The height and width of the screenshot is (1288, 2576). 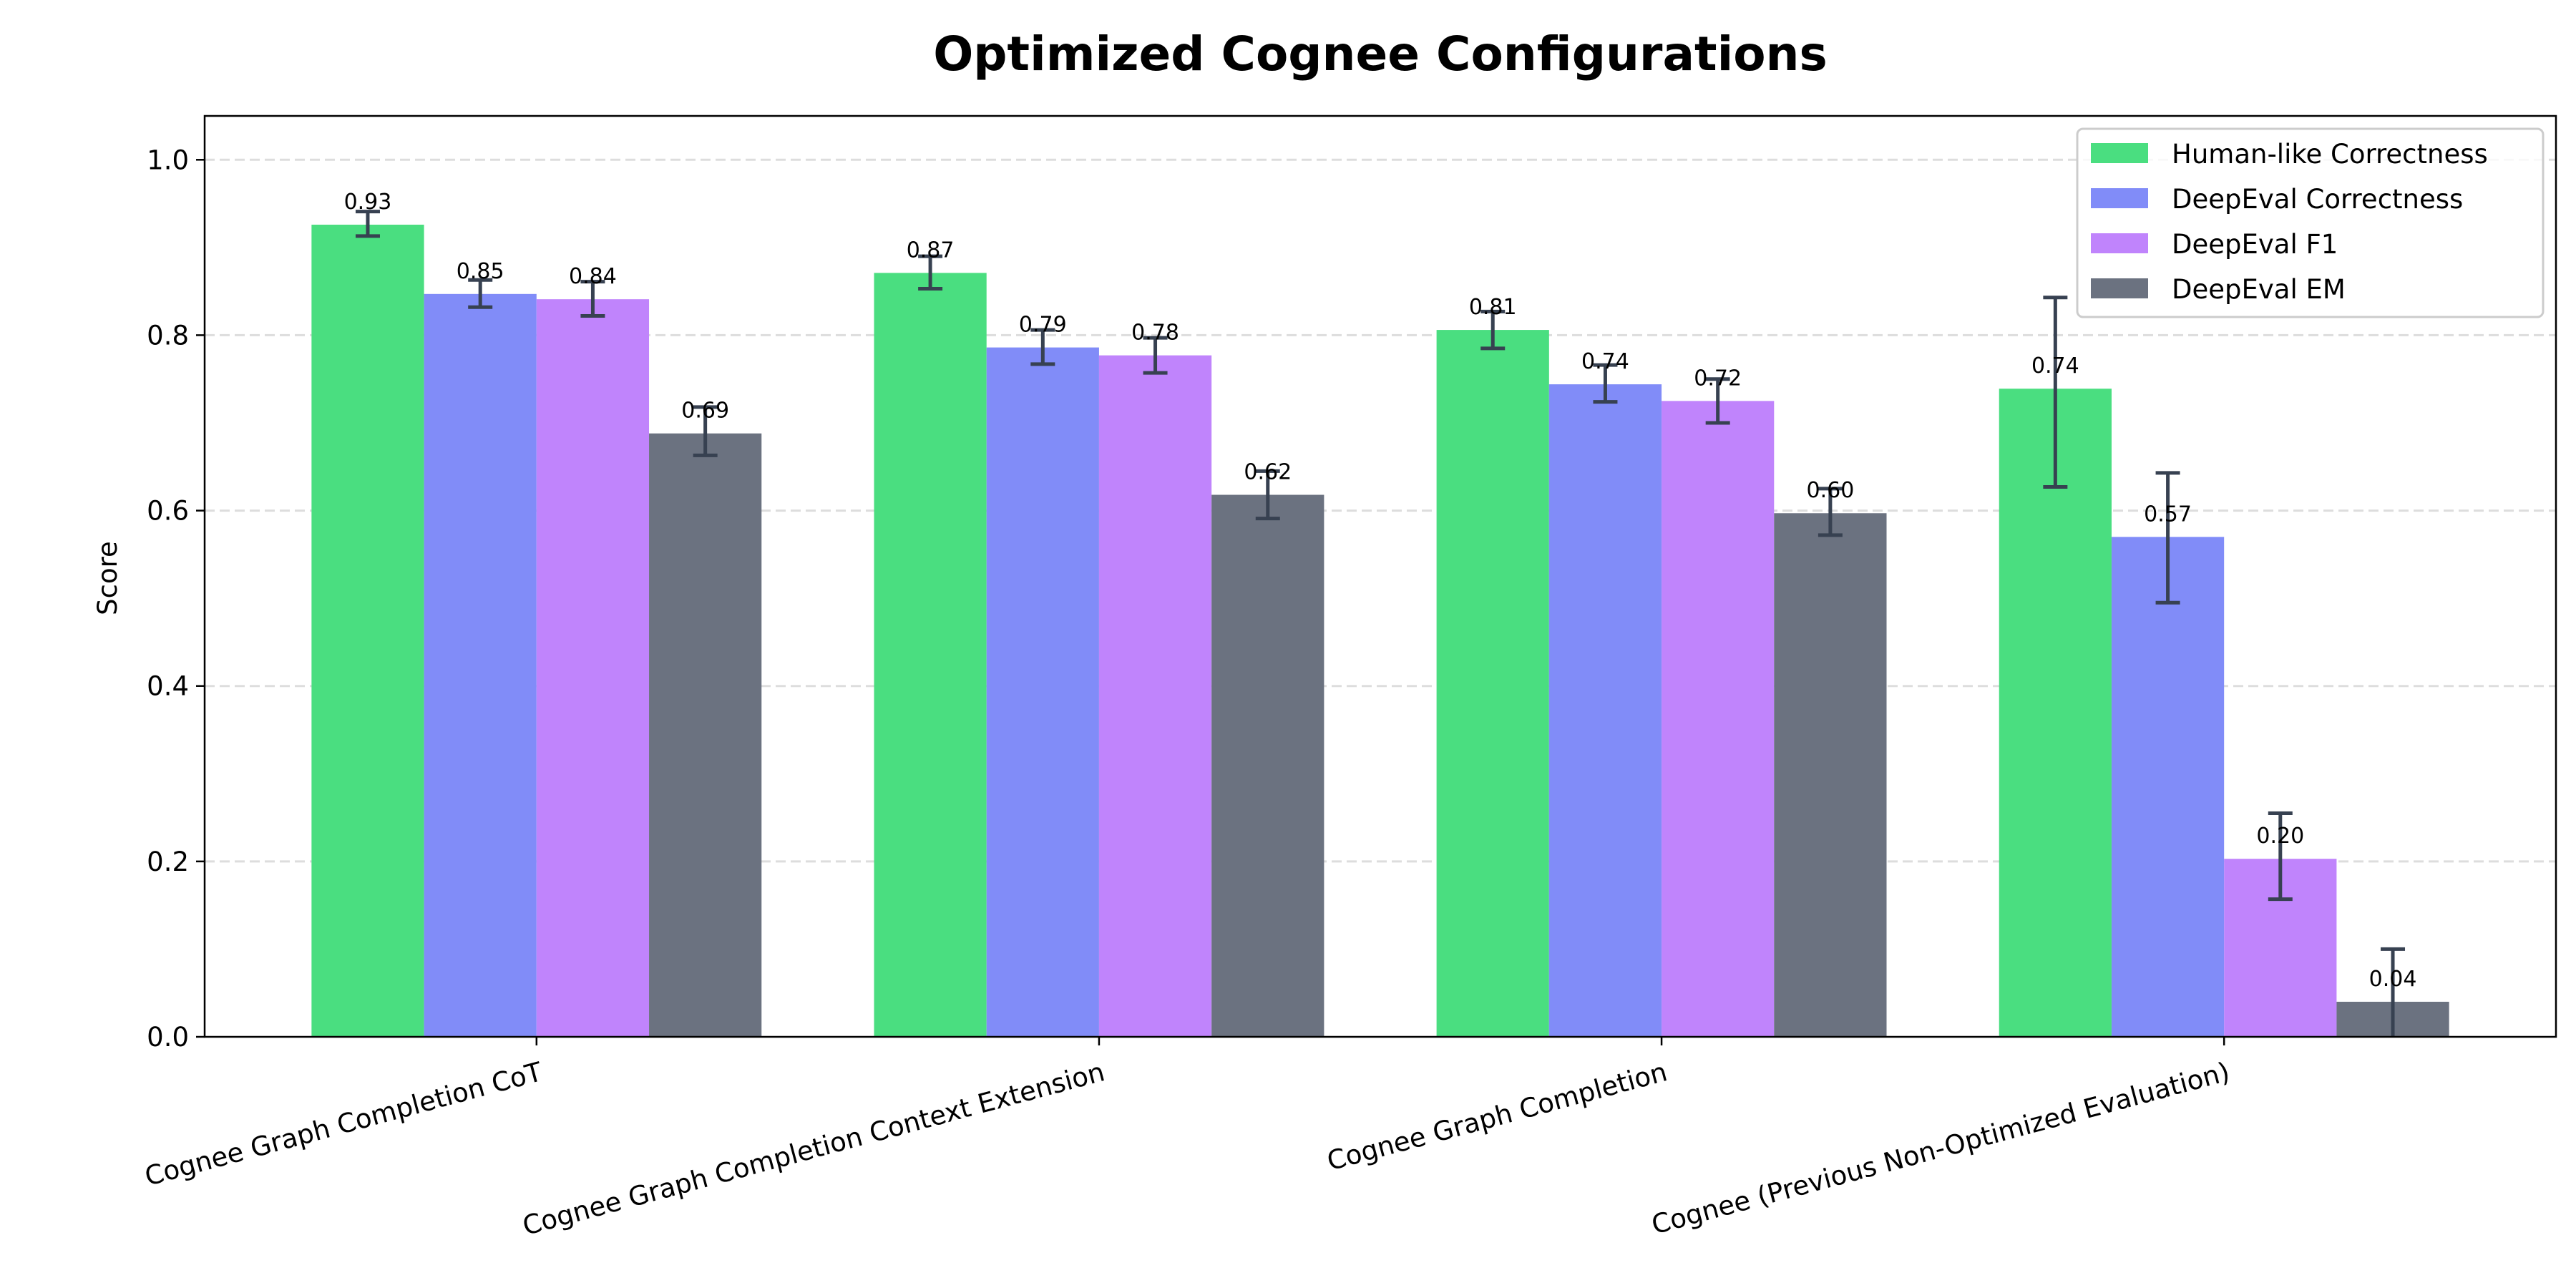 What do you see at coordinates (2393, 979) in the screenshot?
I see `bar-value-label: 0.04` at bounding box center [2393, 979].